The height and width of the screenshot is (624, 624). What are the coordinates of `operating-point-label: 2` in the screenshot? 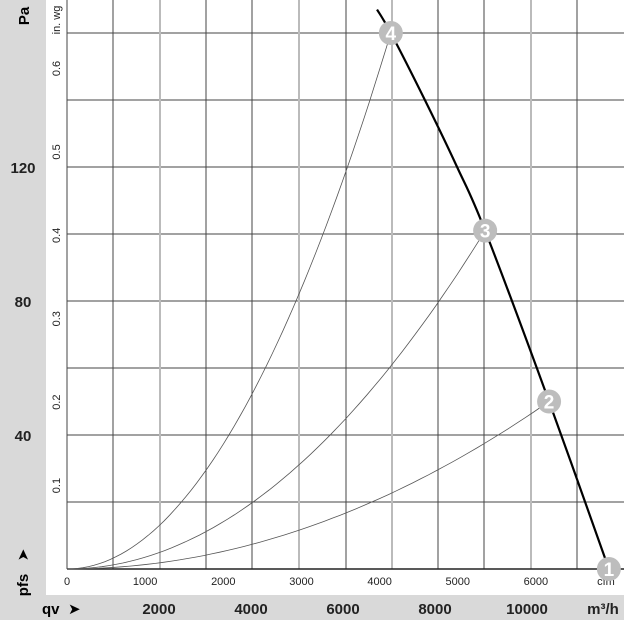 It's located at (549, 403).